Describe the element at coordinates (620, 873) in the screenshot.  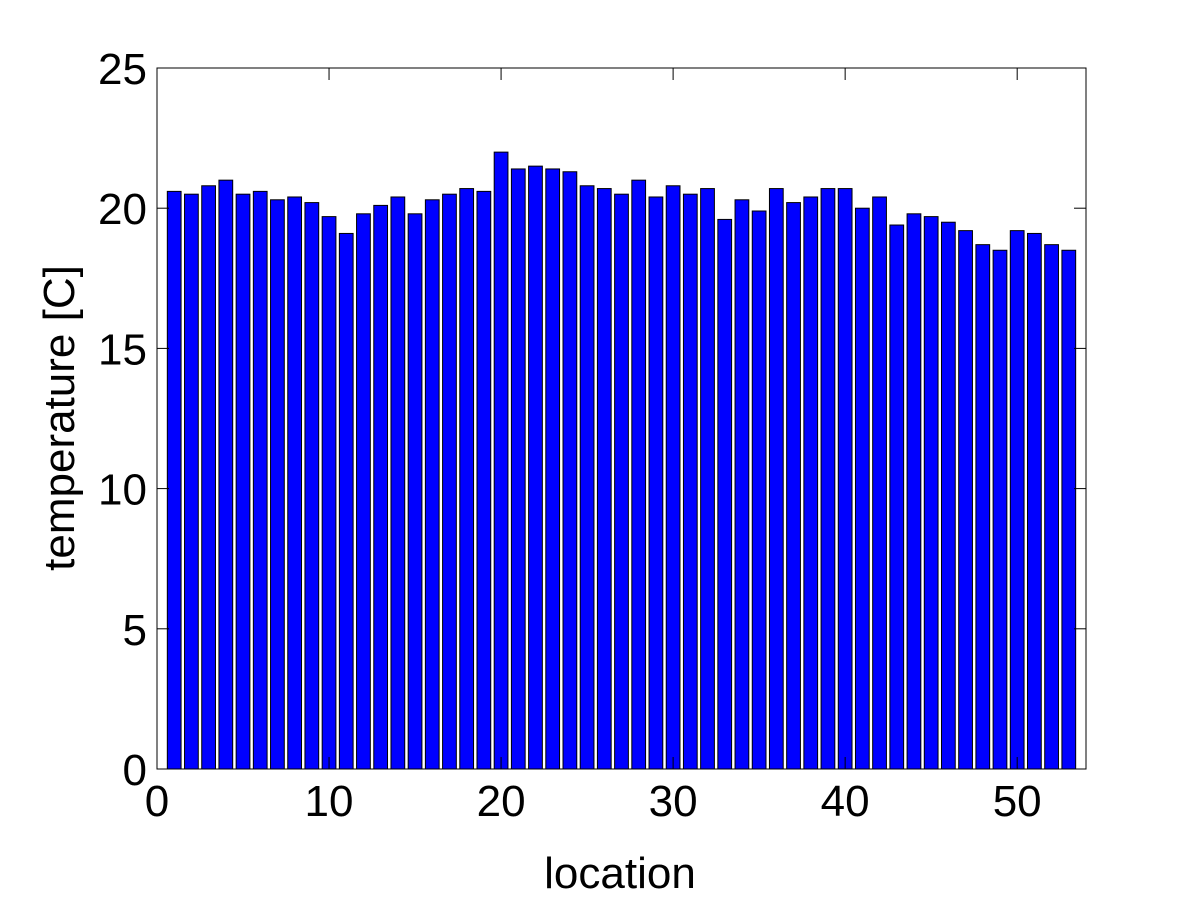
I see `x-axis-title: location` at that location.